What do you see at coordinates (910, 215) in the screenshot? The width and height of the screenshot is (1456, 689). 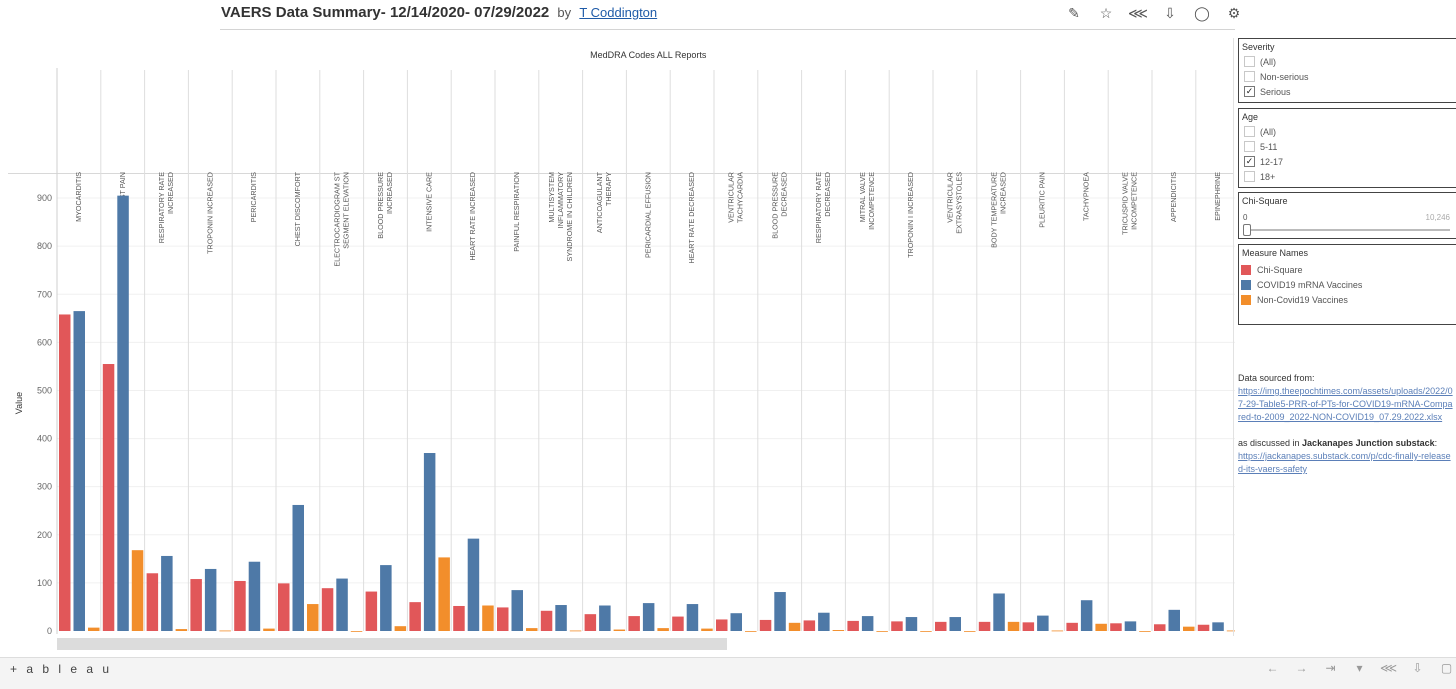 I see `category-label: TROPONIN I INCREASED` at bounding box center [910, 215].